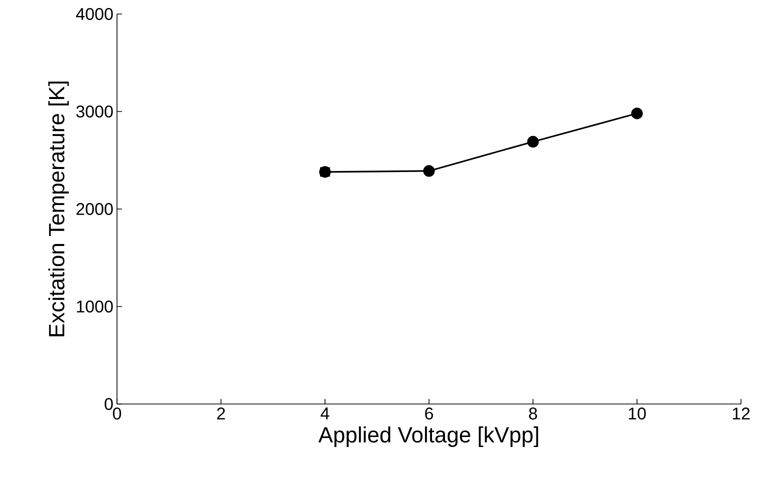  Describe the element at coordinates (108, 404) in the screenshot. I see `y-tick-label: 0` at that location.